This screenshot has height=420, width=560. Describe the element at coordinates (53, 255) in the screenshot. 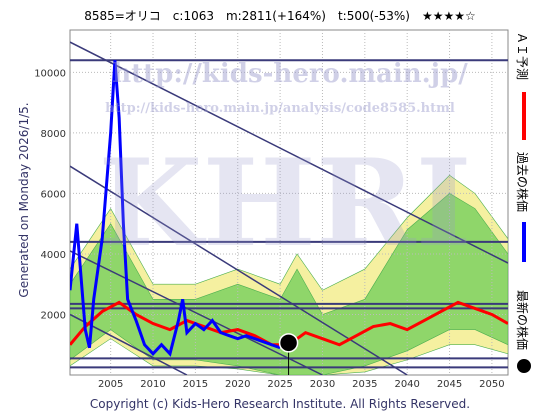

I see `y-tick-label: 4000` at that location.